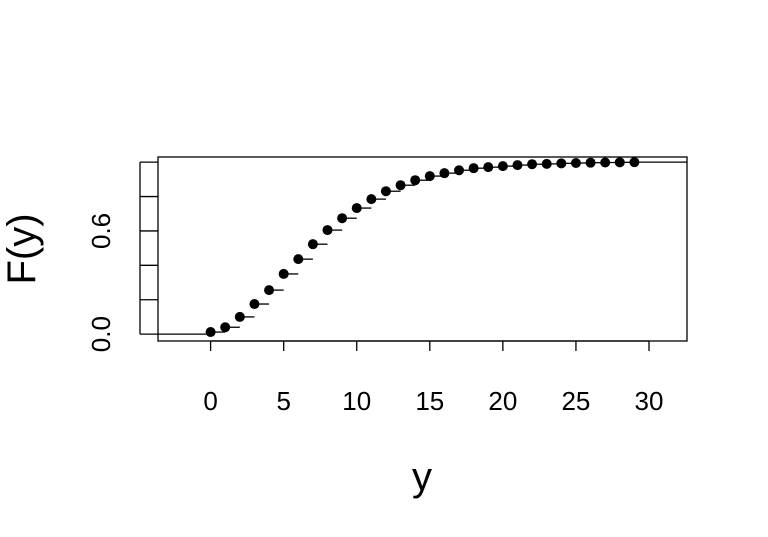 This screenshot has width=768, height=537. I want to click on y-tick-label: 0.6, so click(101, 231).